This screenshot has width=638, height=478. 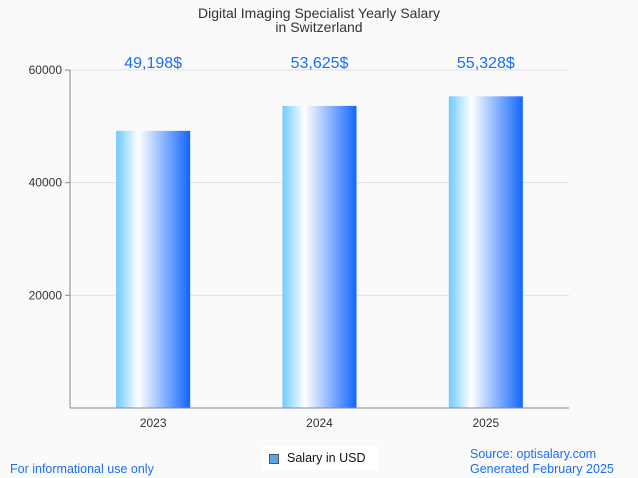 What do you see at coordinates (319, 423) in the screenshot?
I see `x-tick-label: 2024` at bounding box center [319, 423].